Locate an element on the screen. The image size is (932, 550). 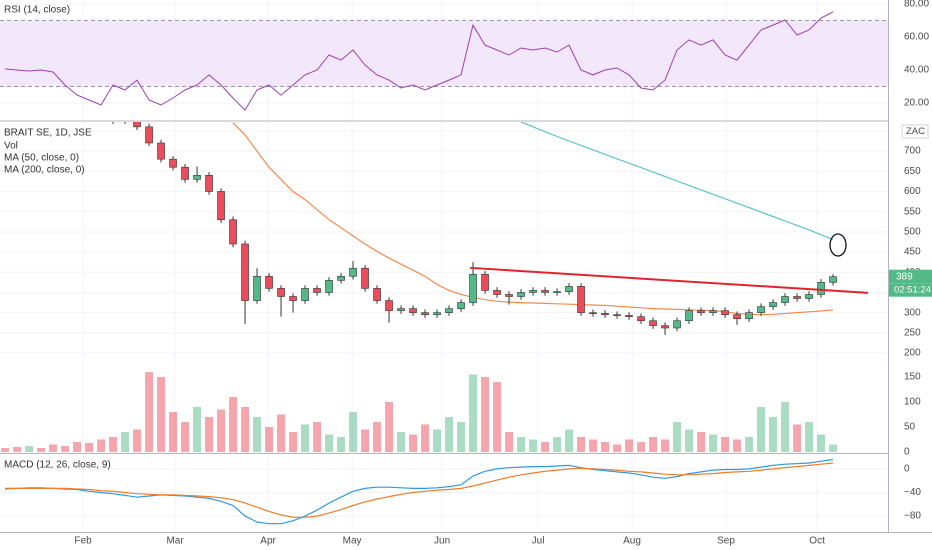
volume-tick-label: 100 is located at coordinates (912, 402).